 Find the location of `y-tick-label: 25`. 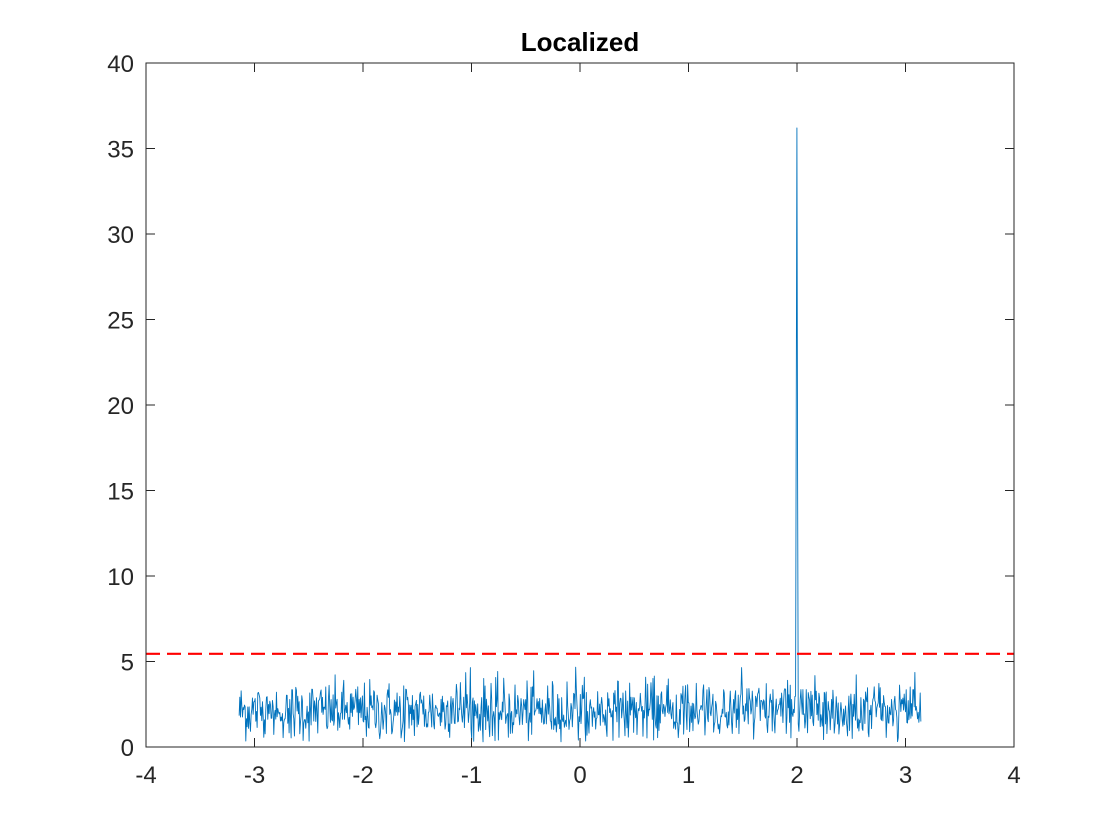

y-tick-label: 25 is located at coordinates (120, 321).